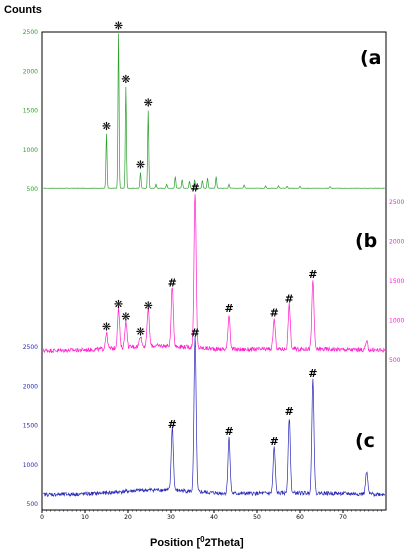 This screenshot has width=408, height=550. I want to click on panel-label: (a, so click(371, 58).